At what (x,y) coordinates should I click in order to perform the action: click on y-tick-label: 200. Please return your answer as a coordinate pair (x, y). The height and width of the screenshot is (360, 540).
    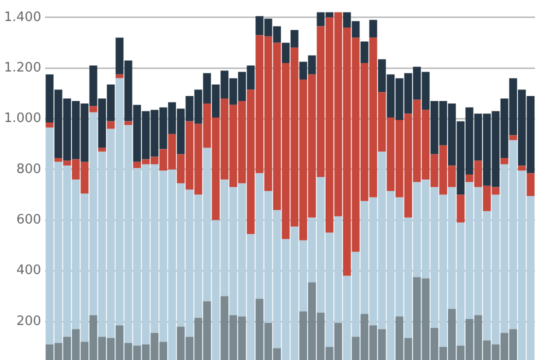
    Looking at the image, I should click on (29, 321).